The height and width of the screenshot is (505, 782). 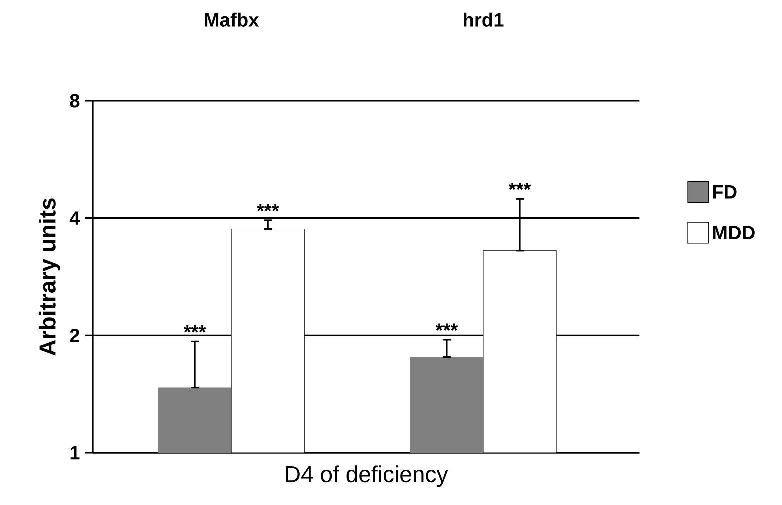 What do you see at coordinates (232, 19) in the screenshot?
I see `x-tick-label: Mafbx` at bounding box center [232, 19].